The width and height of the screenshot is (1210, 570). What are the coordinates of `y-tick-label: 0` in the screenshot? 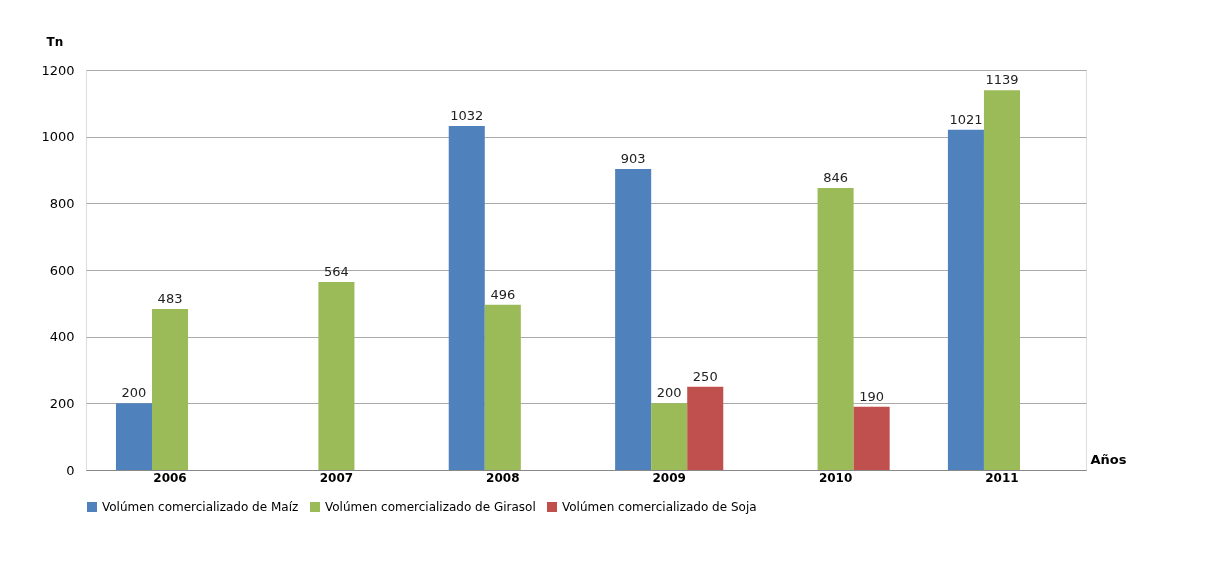 It's located at (70, 470).